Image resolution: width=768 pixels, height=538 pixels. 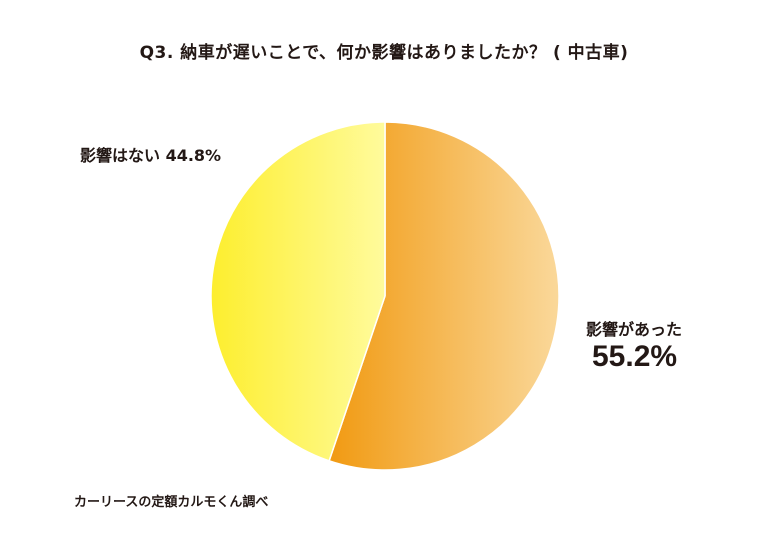 I want to click on slice-label-affected: 影響があった, so click(x=634, y=329).